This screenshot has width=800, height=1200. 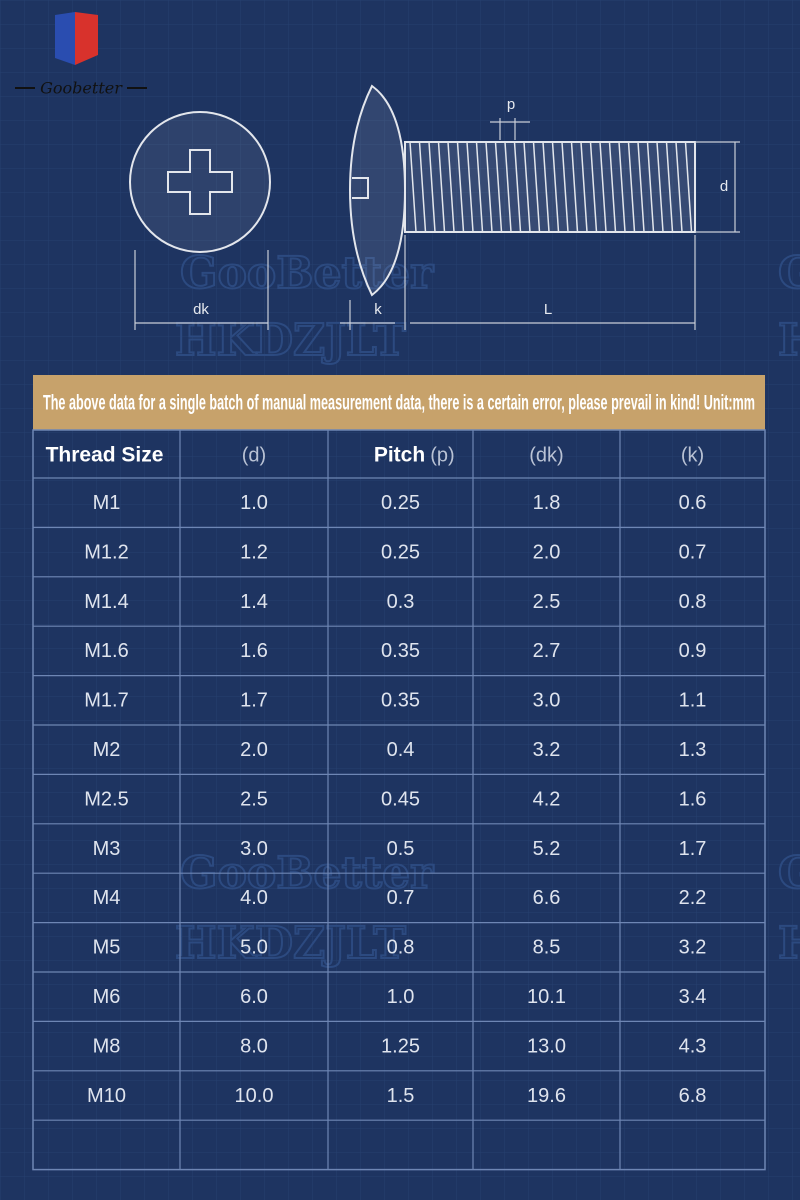 What do you see at coordinates (254, 1096) in the screenshot?
I see `table-cell: 10.0` at bounding box center [254, 1096].